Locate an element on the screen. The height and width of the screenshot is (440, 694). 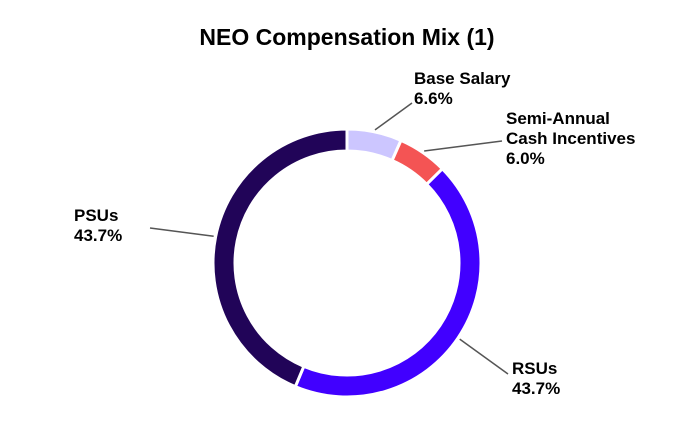
slice-label-rsus: RSUs is located at coordinates (534, 368).